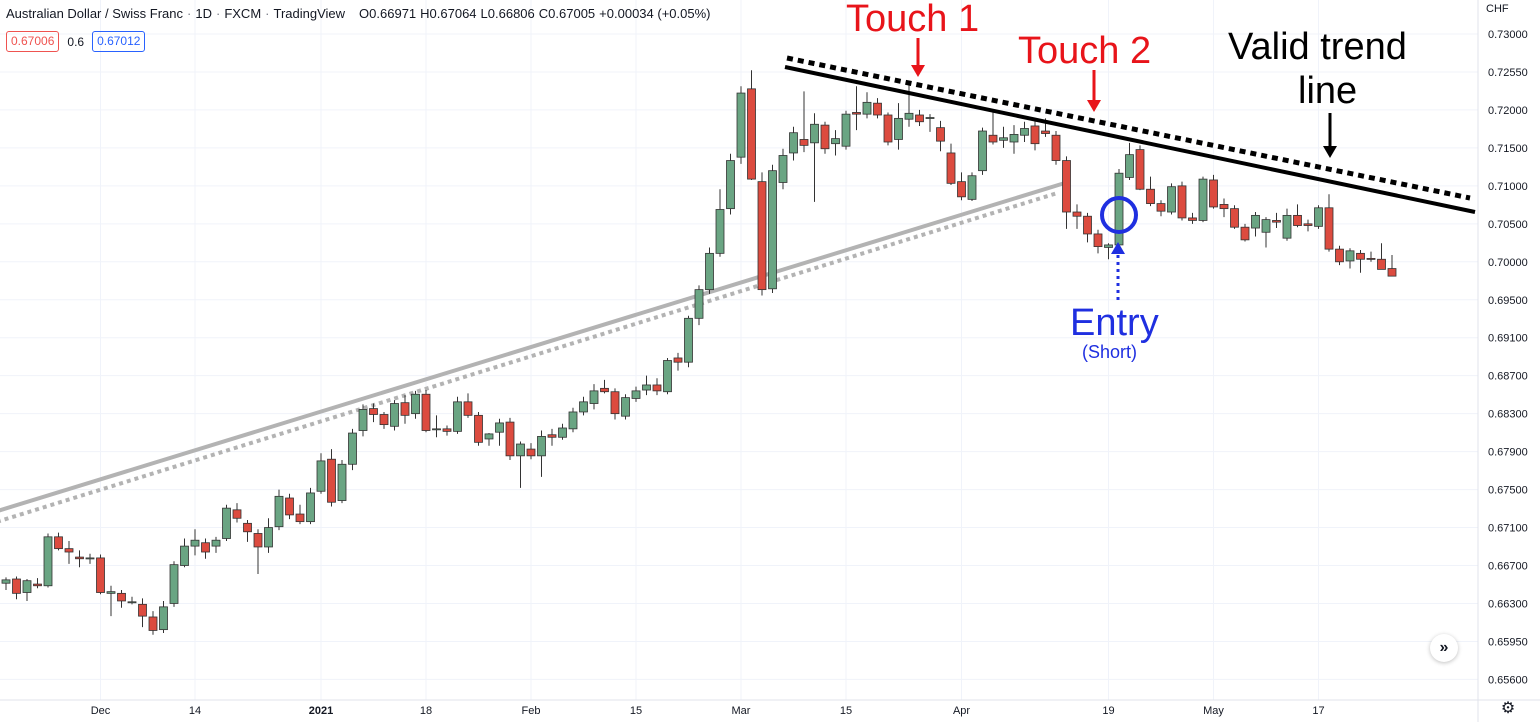 This screenshot has width=1540, height=722. I want to click on double-chevron-right-icon: », so click(1444, 648).